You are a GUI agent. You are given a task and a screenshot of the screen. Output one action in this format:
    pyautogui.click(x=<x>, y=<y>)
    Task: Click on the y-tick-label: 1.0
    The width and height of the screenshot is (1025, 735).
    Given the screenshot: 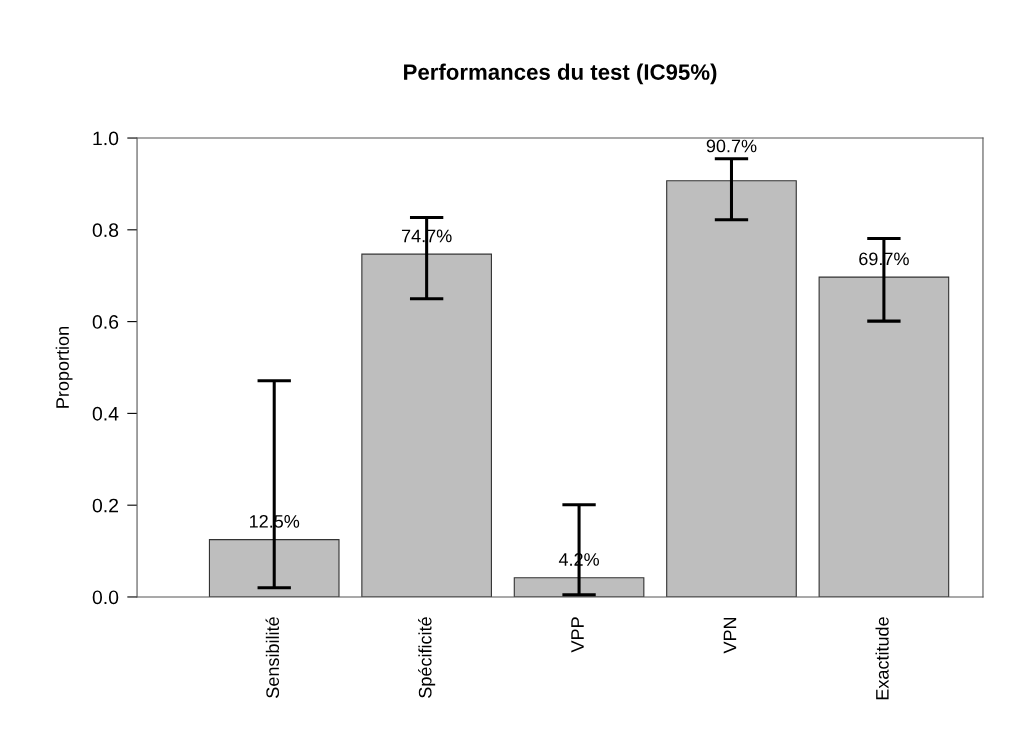 What is the action you would take?
    pyautogui.click(x=106, y=138)
    